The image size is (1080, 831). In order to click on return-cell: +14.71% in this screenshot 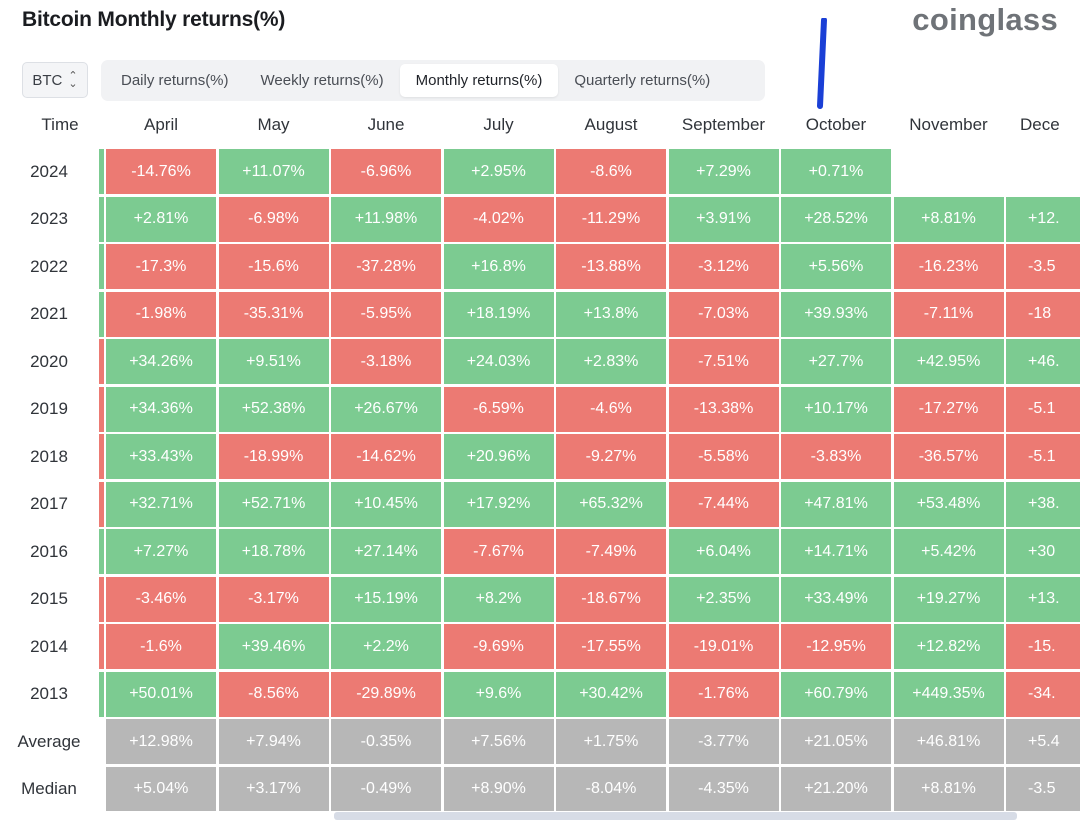, I will do `click(836, 551)`.